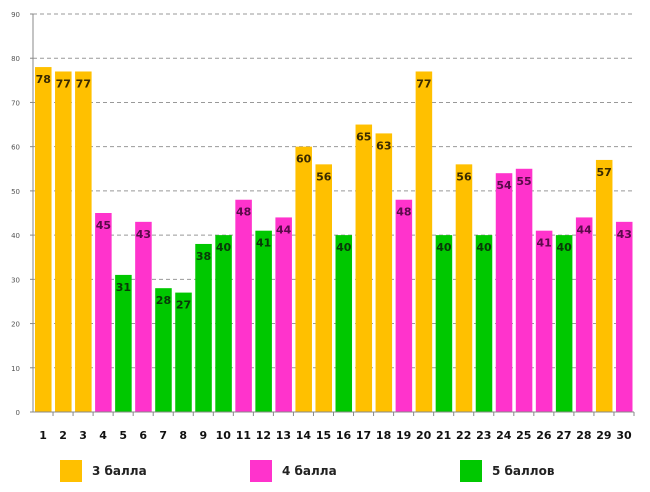 Image resolution: width=650 pixels, height=492 pixels. Describe the element at coordinates (523, 181) in the screenshot. I see `data-label: 55` at that location.